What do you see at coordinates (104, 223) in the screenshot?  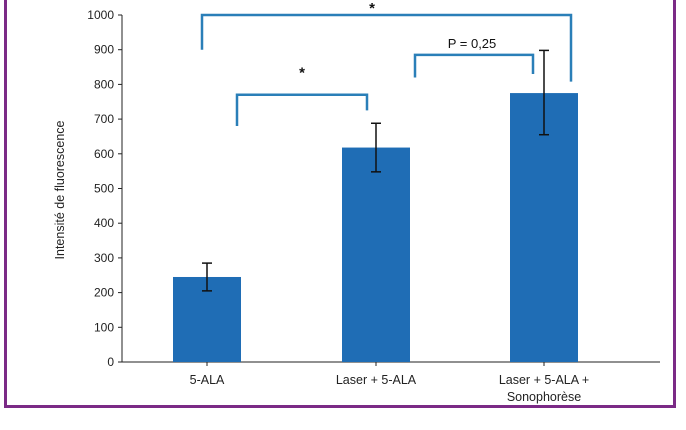 I see `y-tick-label-400: 400` at bounding box center [104, 223].